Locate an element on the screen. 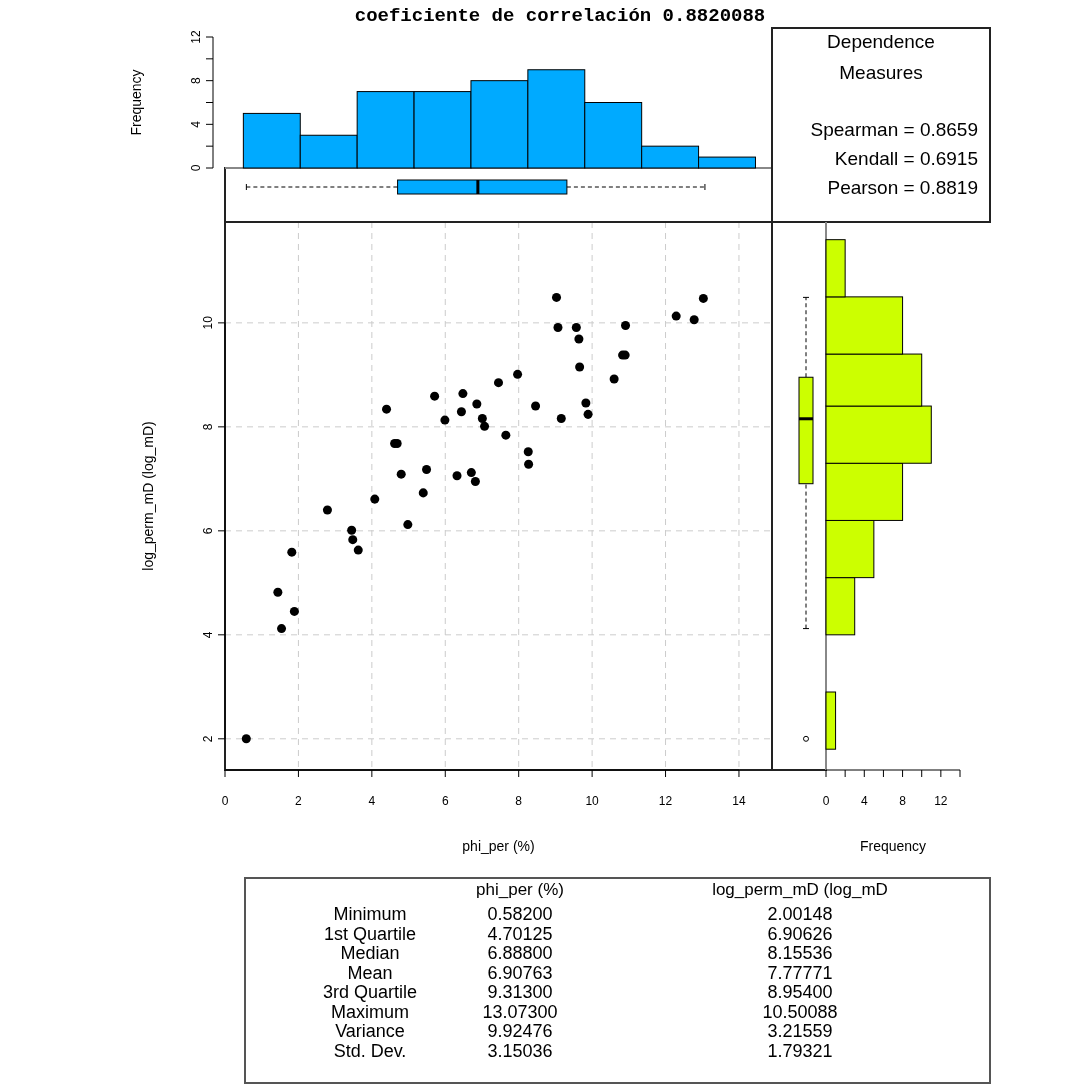  y-tick-label: 6 is located at coordinates (208, 531).